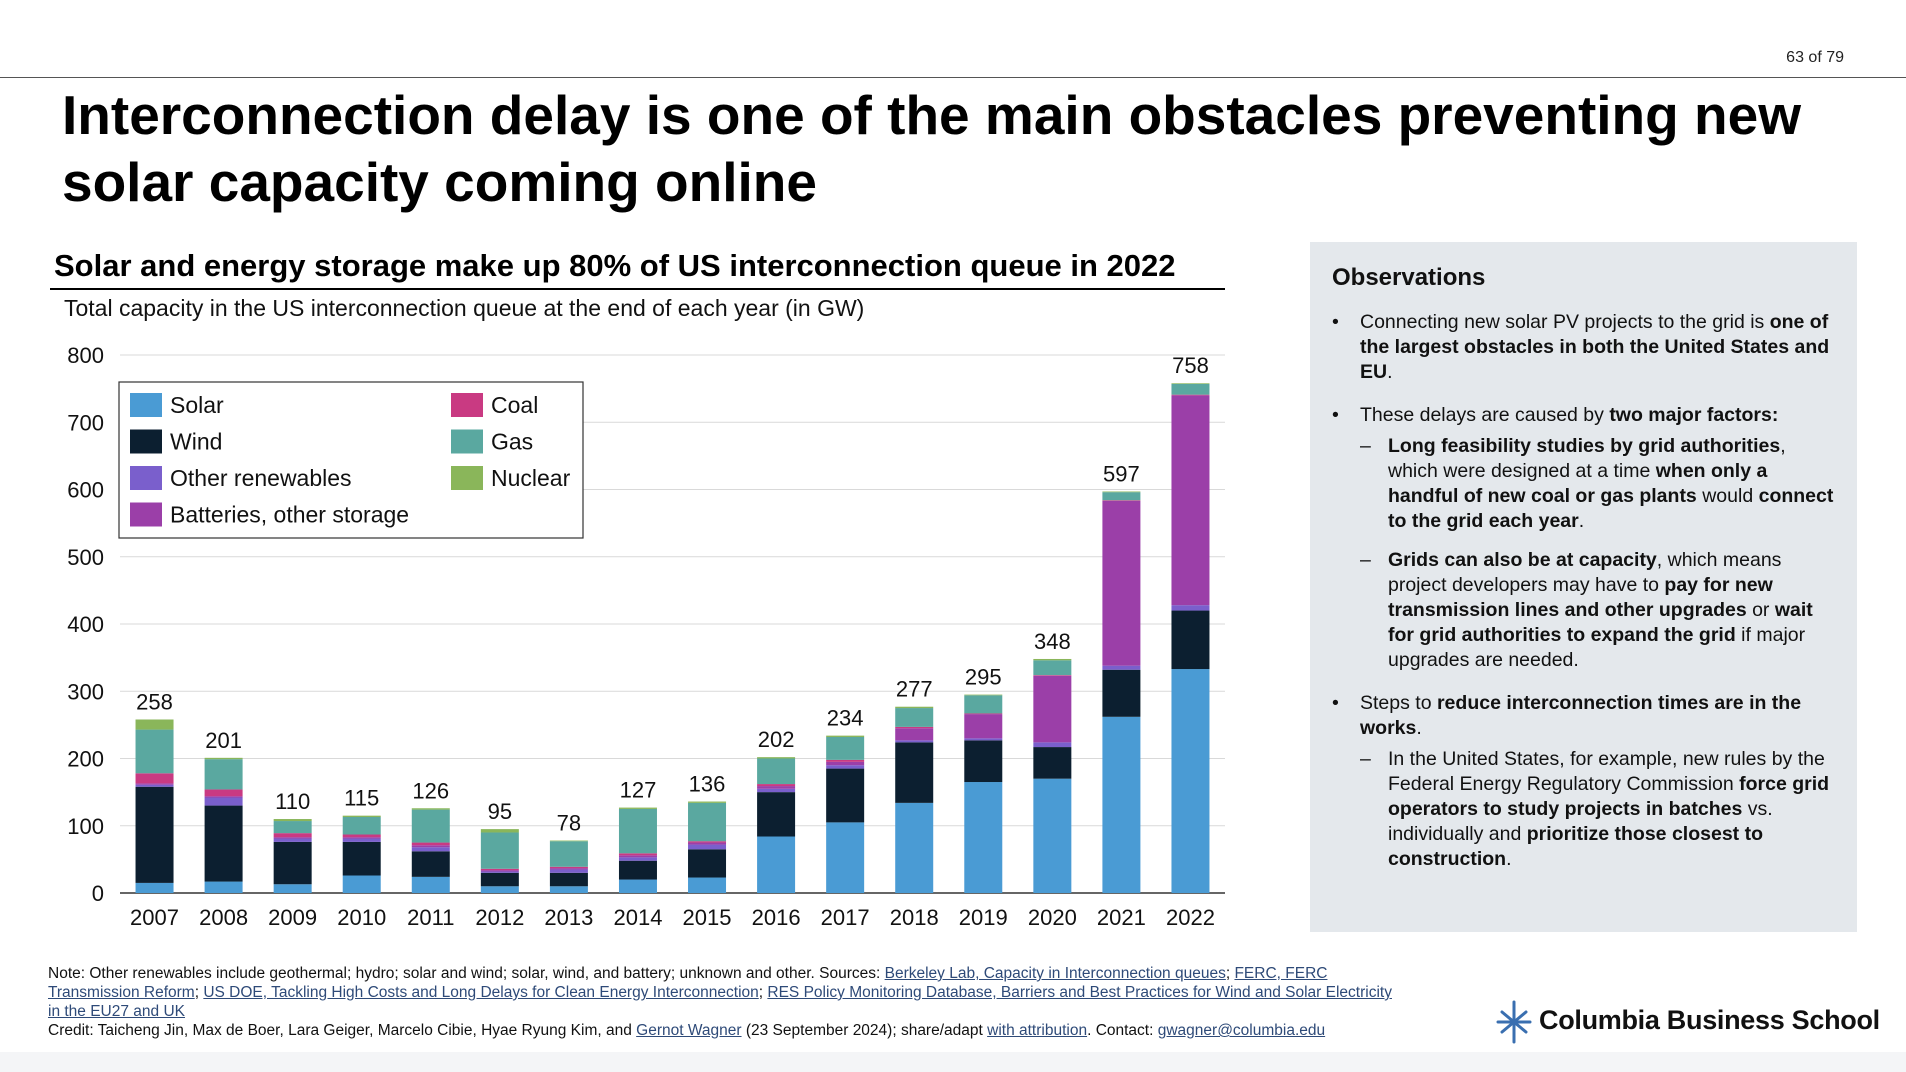 This screenshot has width=1906, height=1072. I want to click on bar-total-label-2021: 597, so click(1121, 474).